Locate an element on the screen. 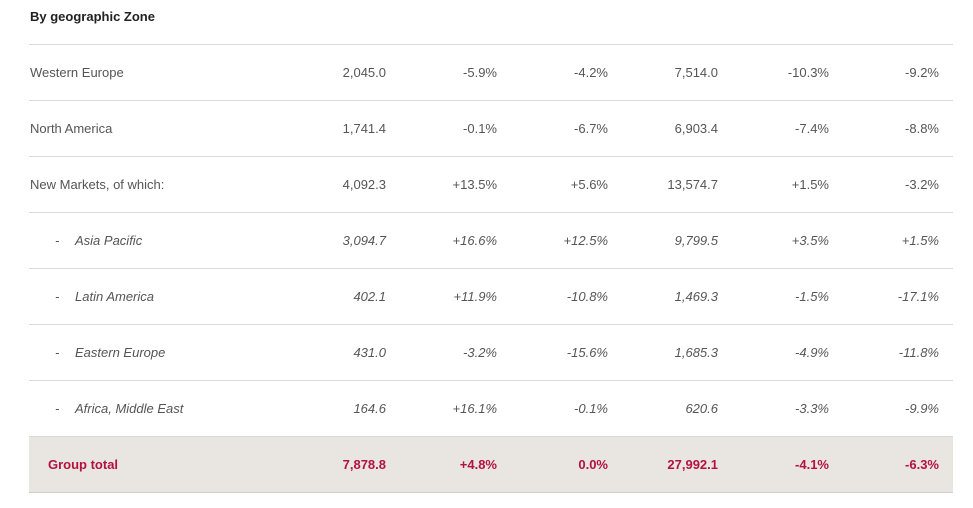  cell-value-4: 1,685.3 is located at coordinates (696, 352).